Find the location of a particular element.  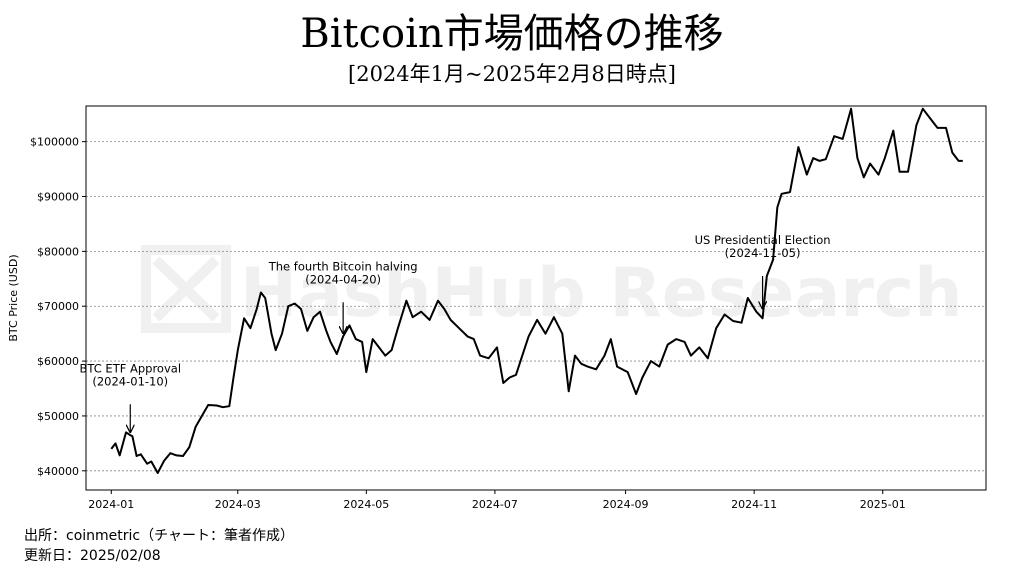

watermark-logo is located at coordinates (186, 289).